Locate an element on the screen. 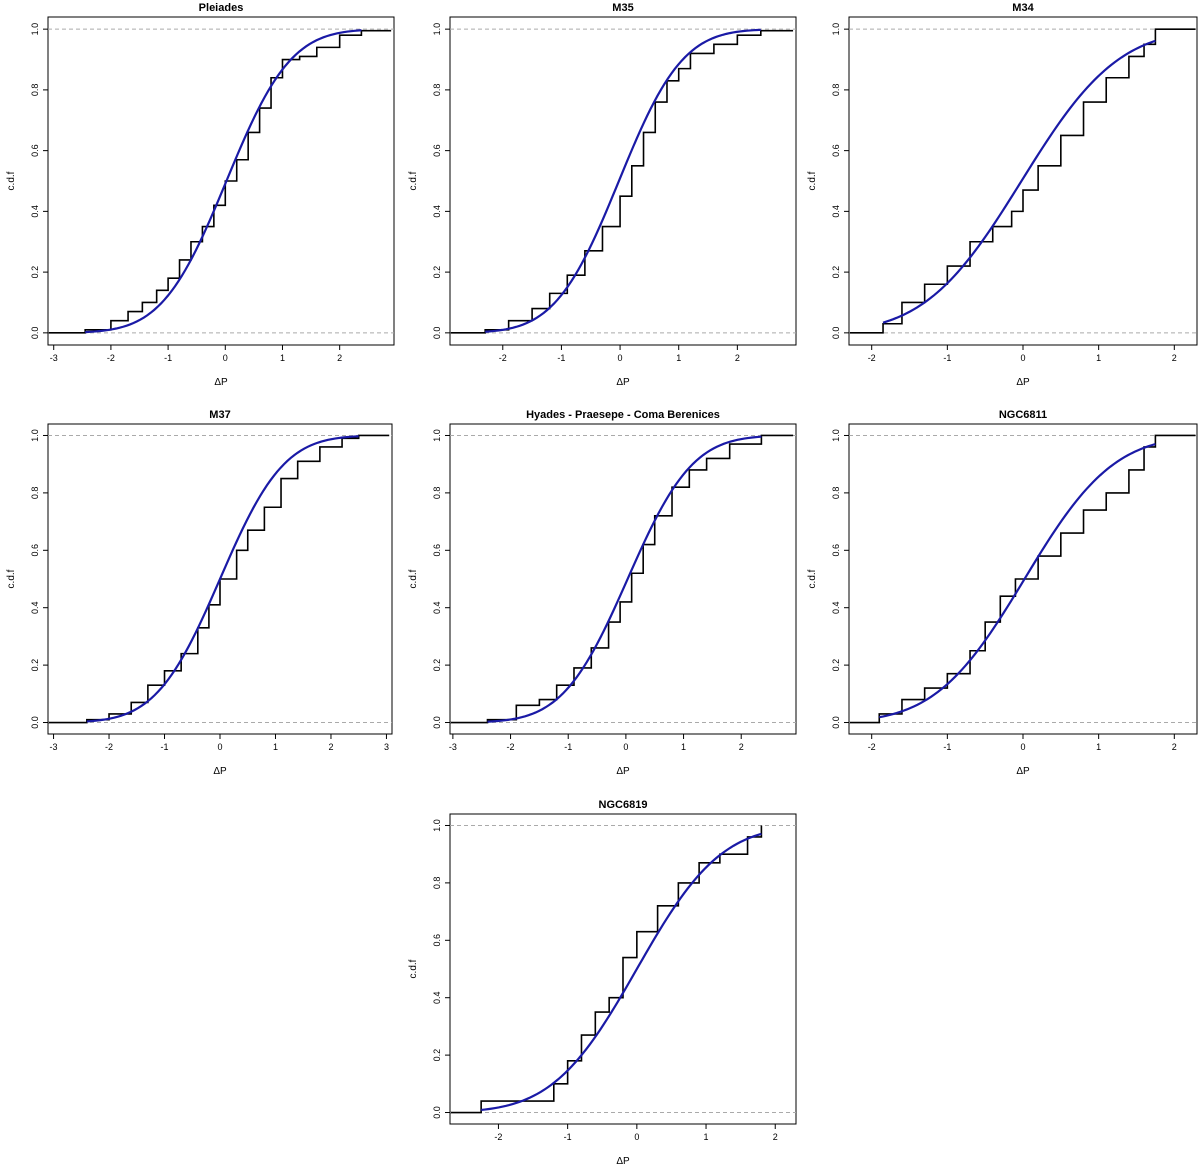  chart-panel: NGC6819 -2 -1 0 1 2 ΔP 0.0 0.2 0.4 0.6 0.8 1.0 c.d.f is located at coordinates (602, 983).